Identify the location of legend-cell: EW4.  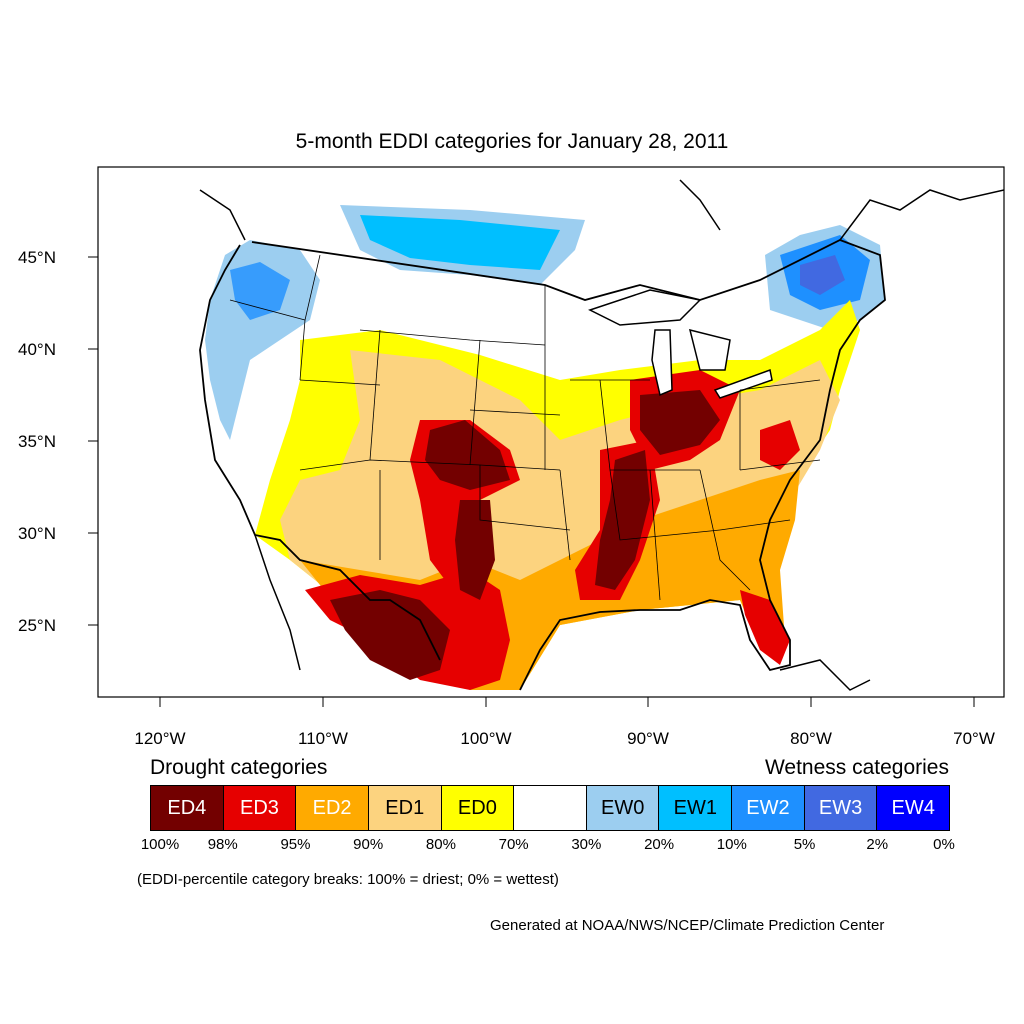
(913, 808).